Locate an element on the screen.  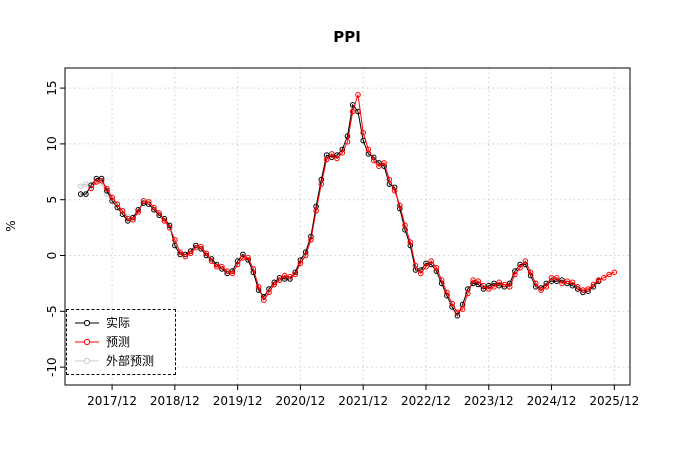
x-tick-label: 2019/12 is located at coordinates (238, 401).